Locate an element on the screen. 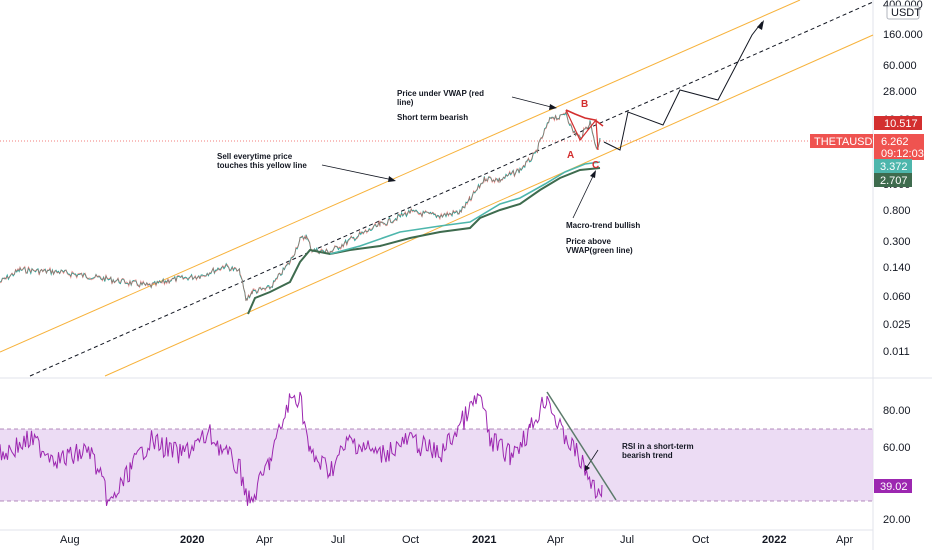 The image size is (932, 550). tag-teal: 3.372 is located at coordinates (894, 167).